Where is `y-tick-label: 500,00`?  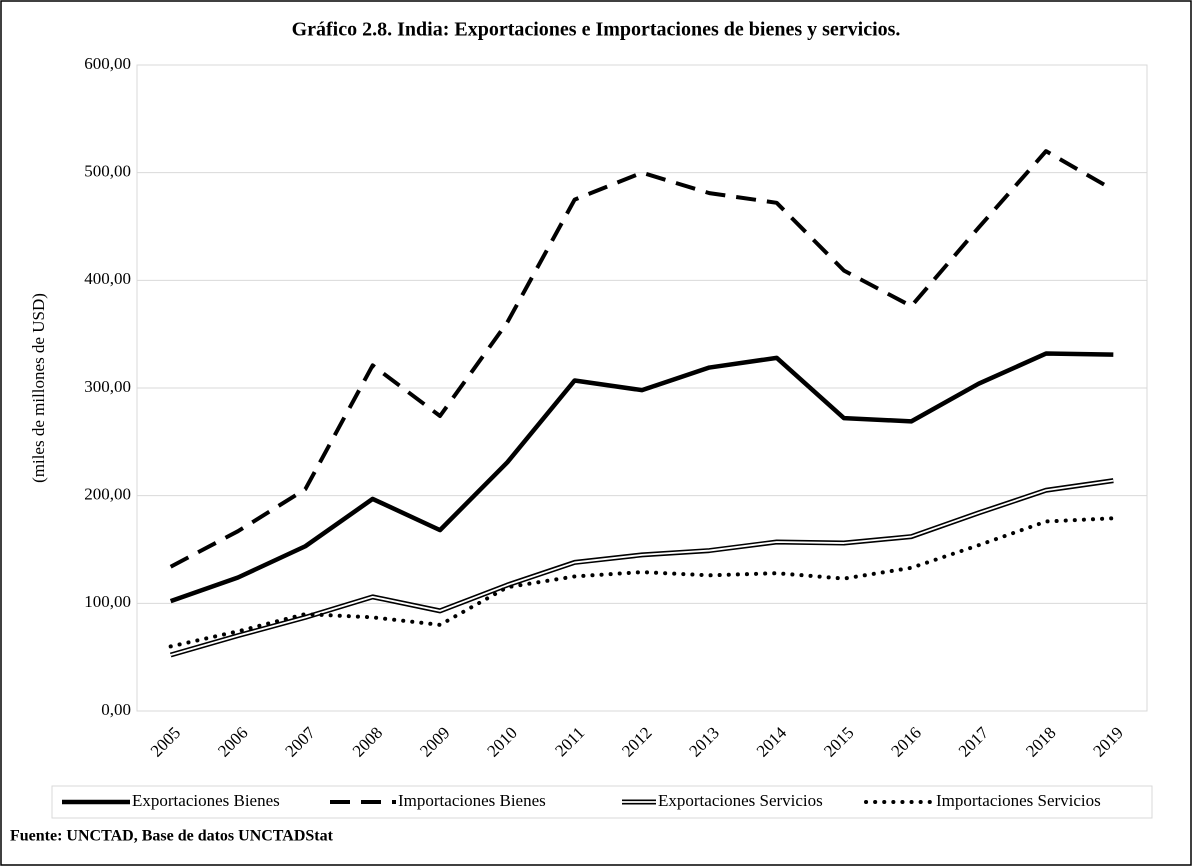 y-tick-label: 500,00 is located at coordinates (107, 171).